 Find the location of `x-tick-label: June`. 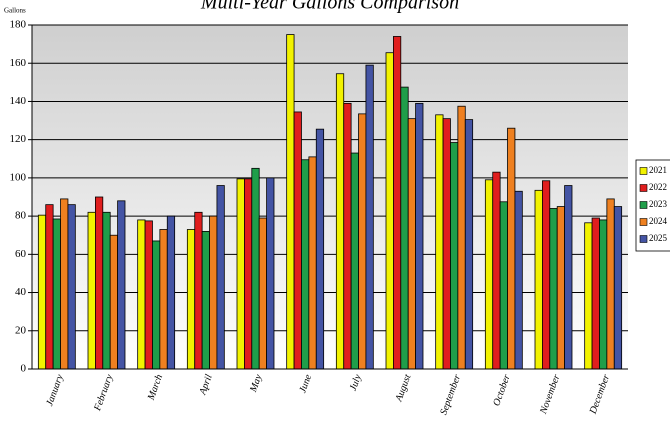

x-tick-label: June is located at coordinates (305, 384).